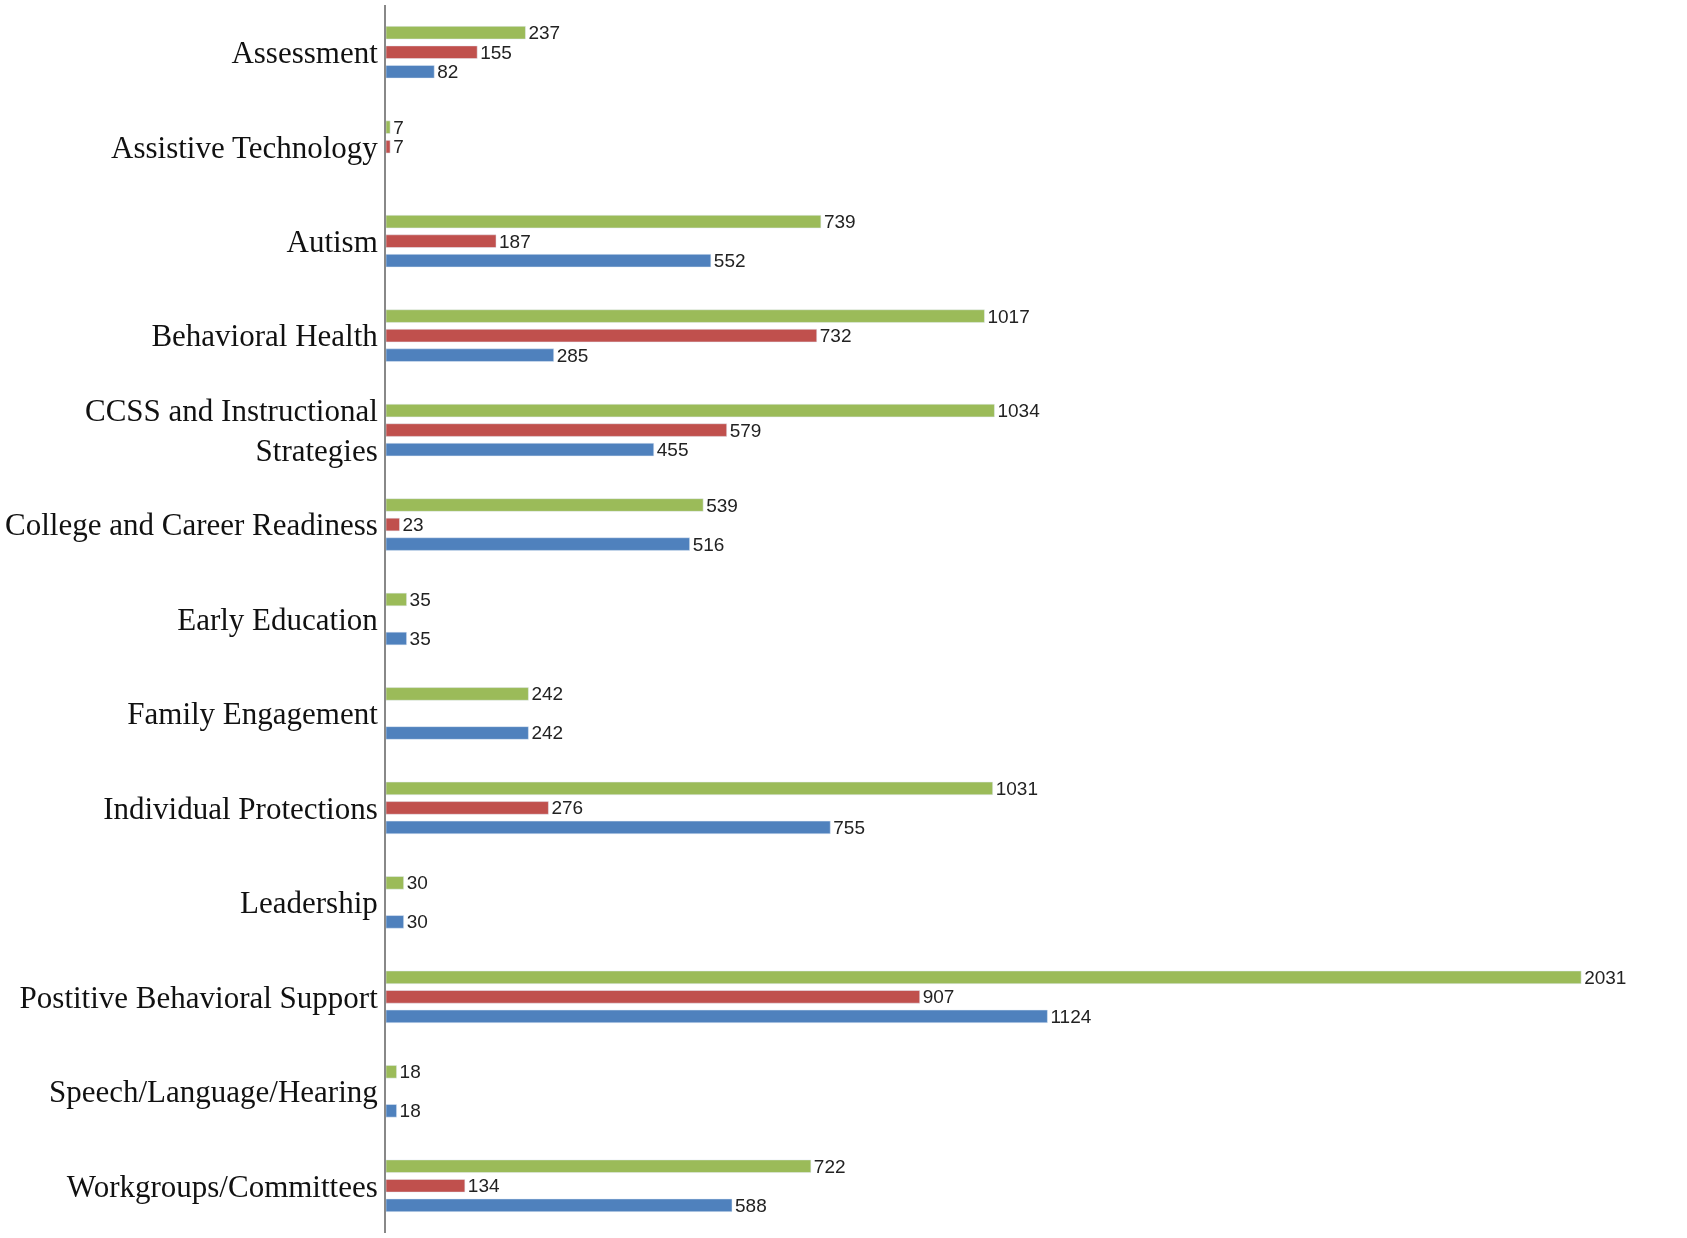  Describe the element at coordinates (483, 1186) in the screenshot. I see `data-label: 134` at that location.